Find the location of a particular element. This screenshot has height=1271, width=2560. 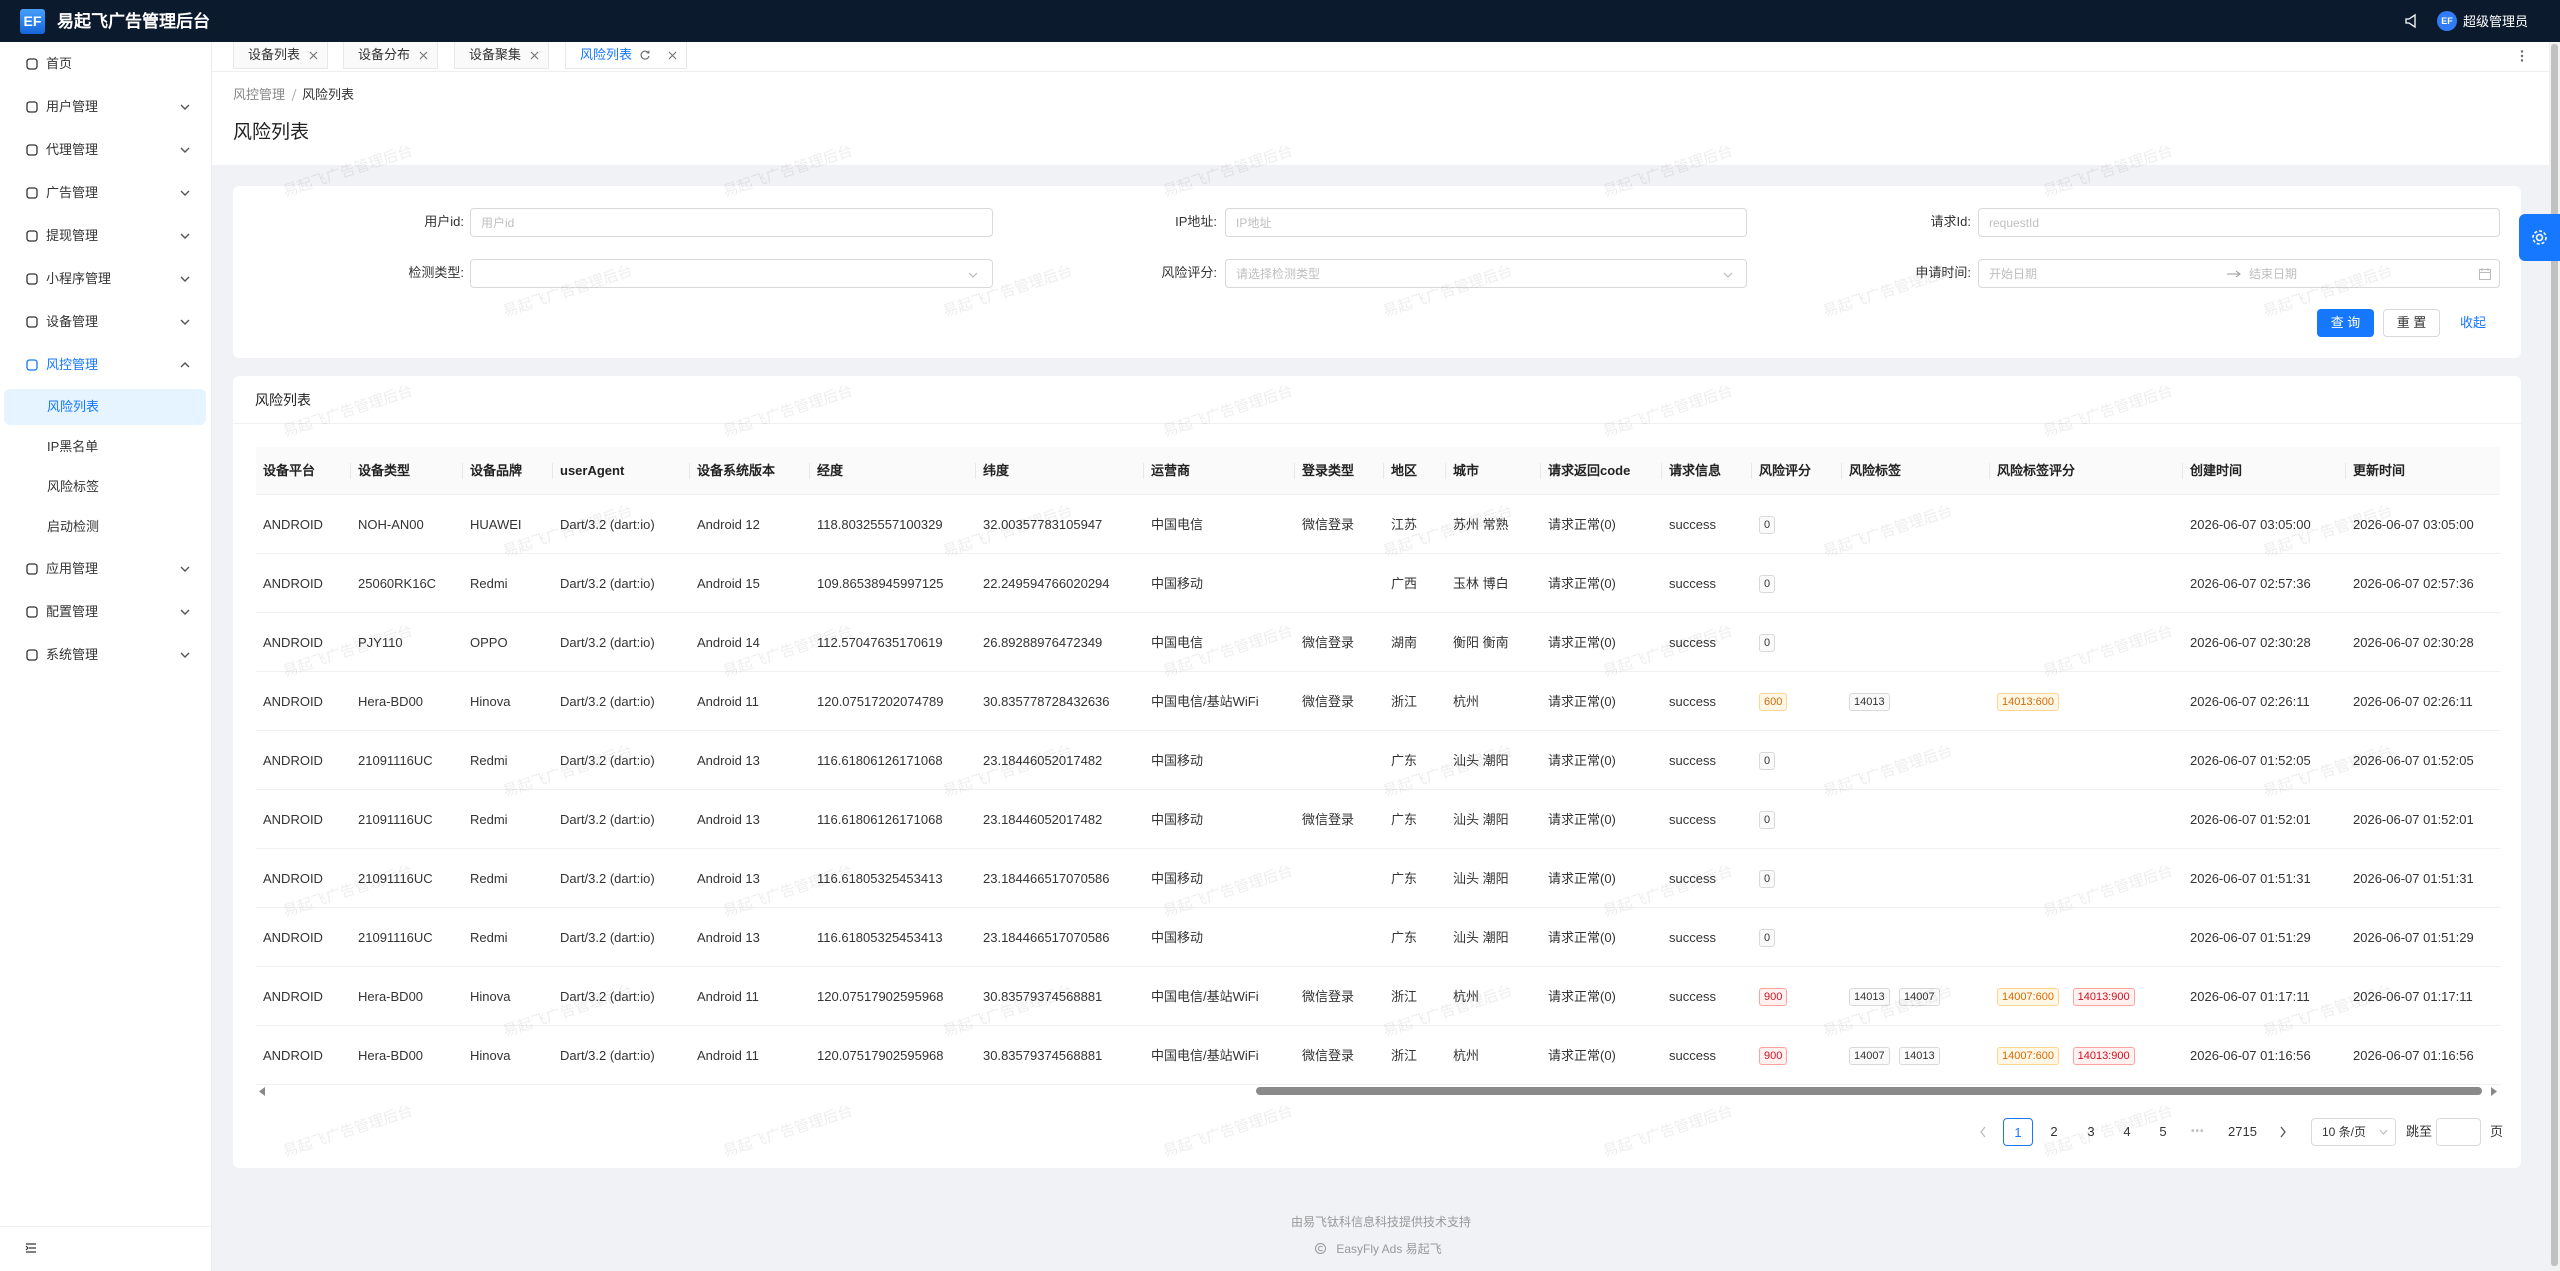

table-cell: 江苏 is located at coordinates (1404, 524).